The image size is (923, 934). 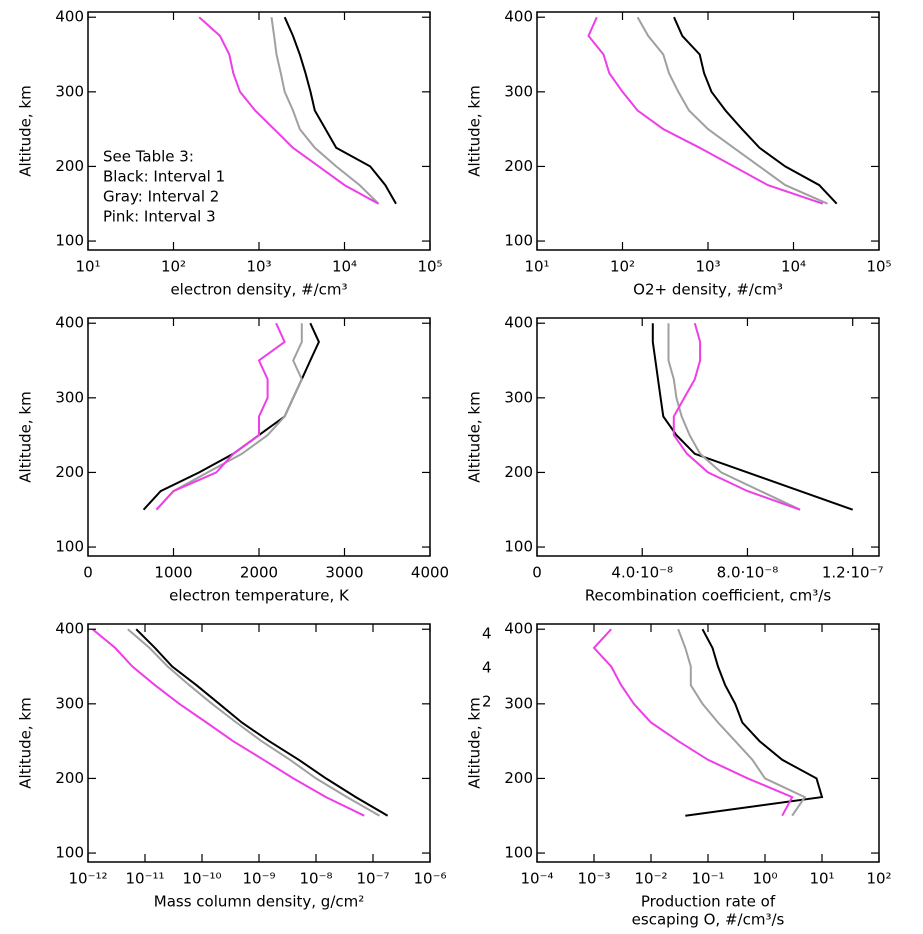 What do you see at coordinates (201, 879) in the screenshot?
I see `x-tick-label: 10⁻¹⁰` at bounding box center [201, 879].